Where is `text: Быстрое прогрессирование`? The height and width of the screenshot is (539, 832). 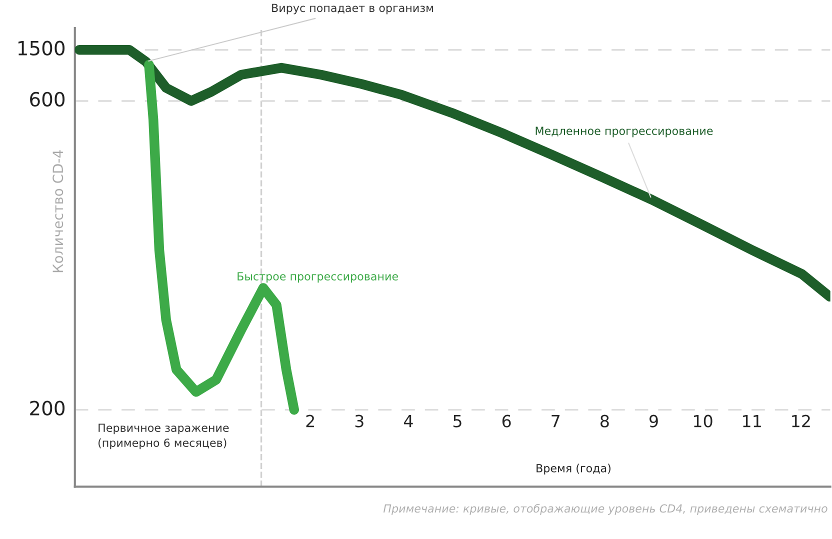
text: Быстрое прогрессирование is located at coordinates (318, 277).